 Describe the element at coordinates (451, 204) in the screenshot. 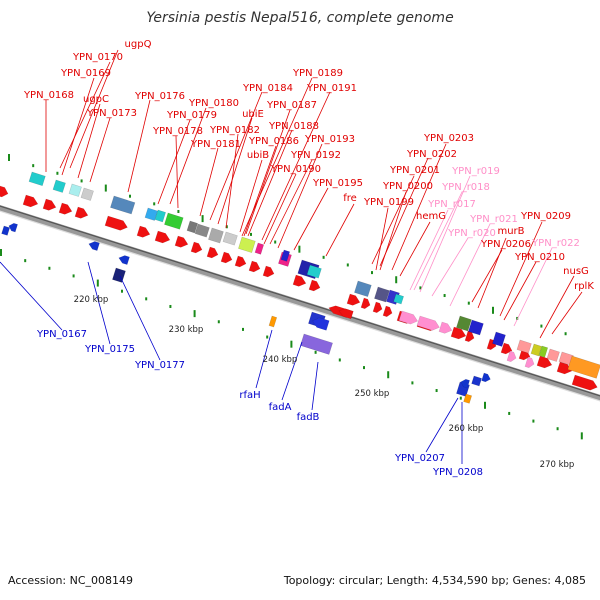

I see `rna-gene-label: YPN_r017` at that location.